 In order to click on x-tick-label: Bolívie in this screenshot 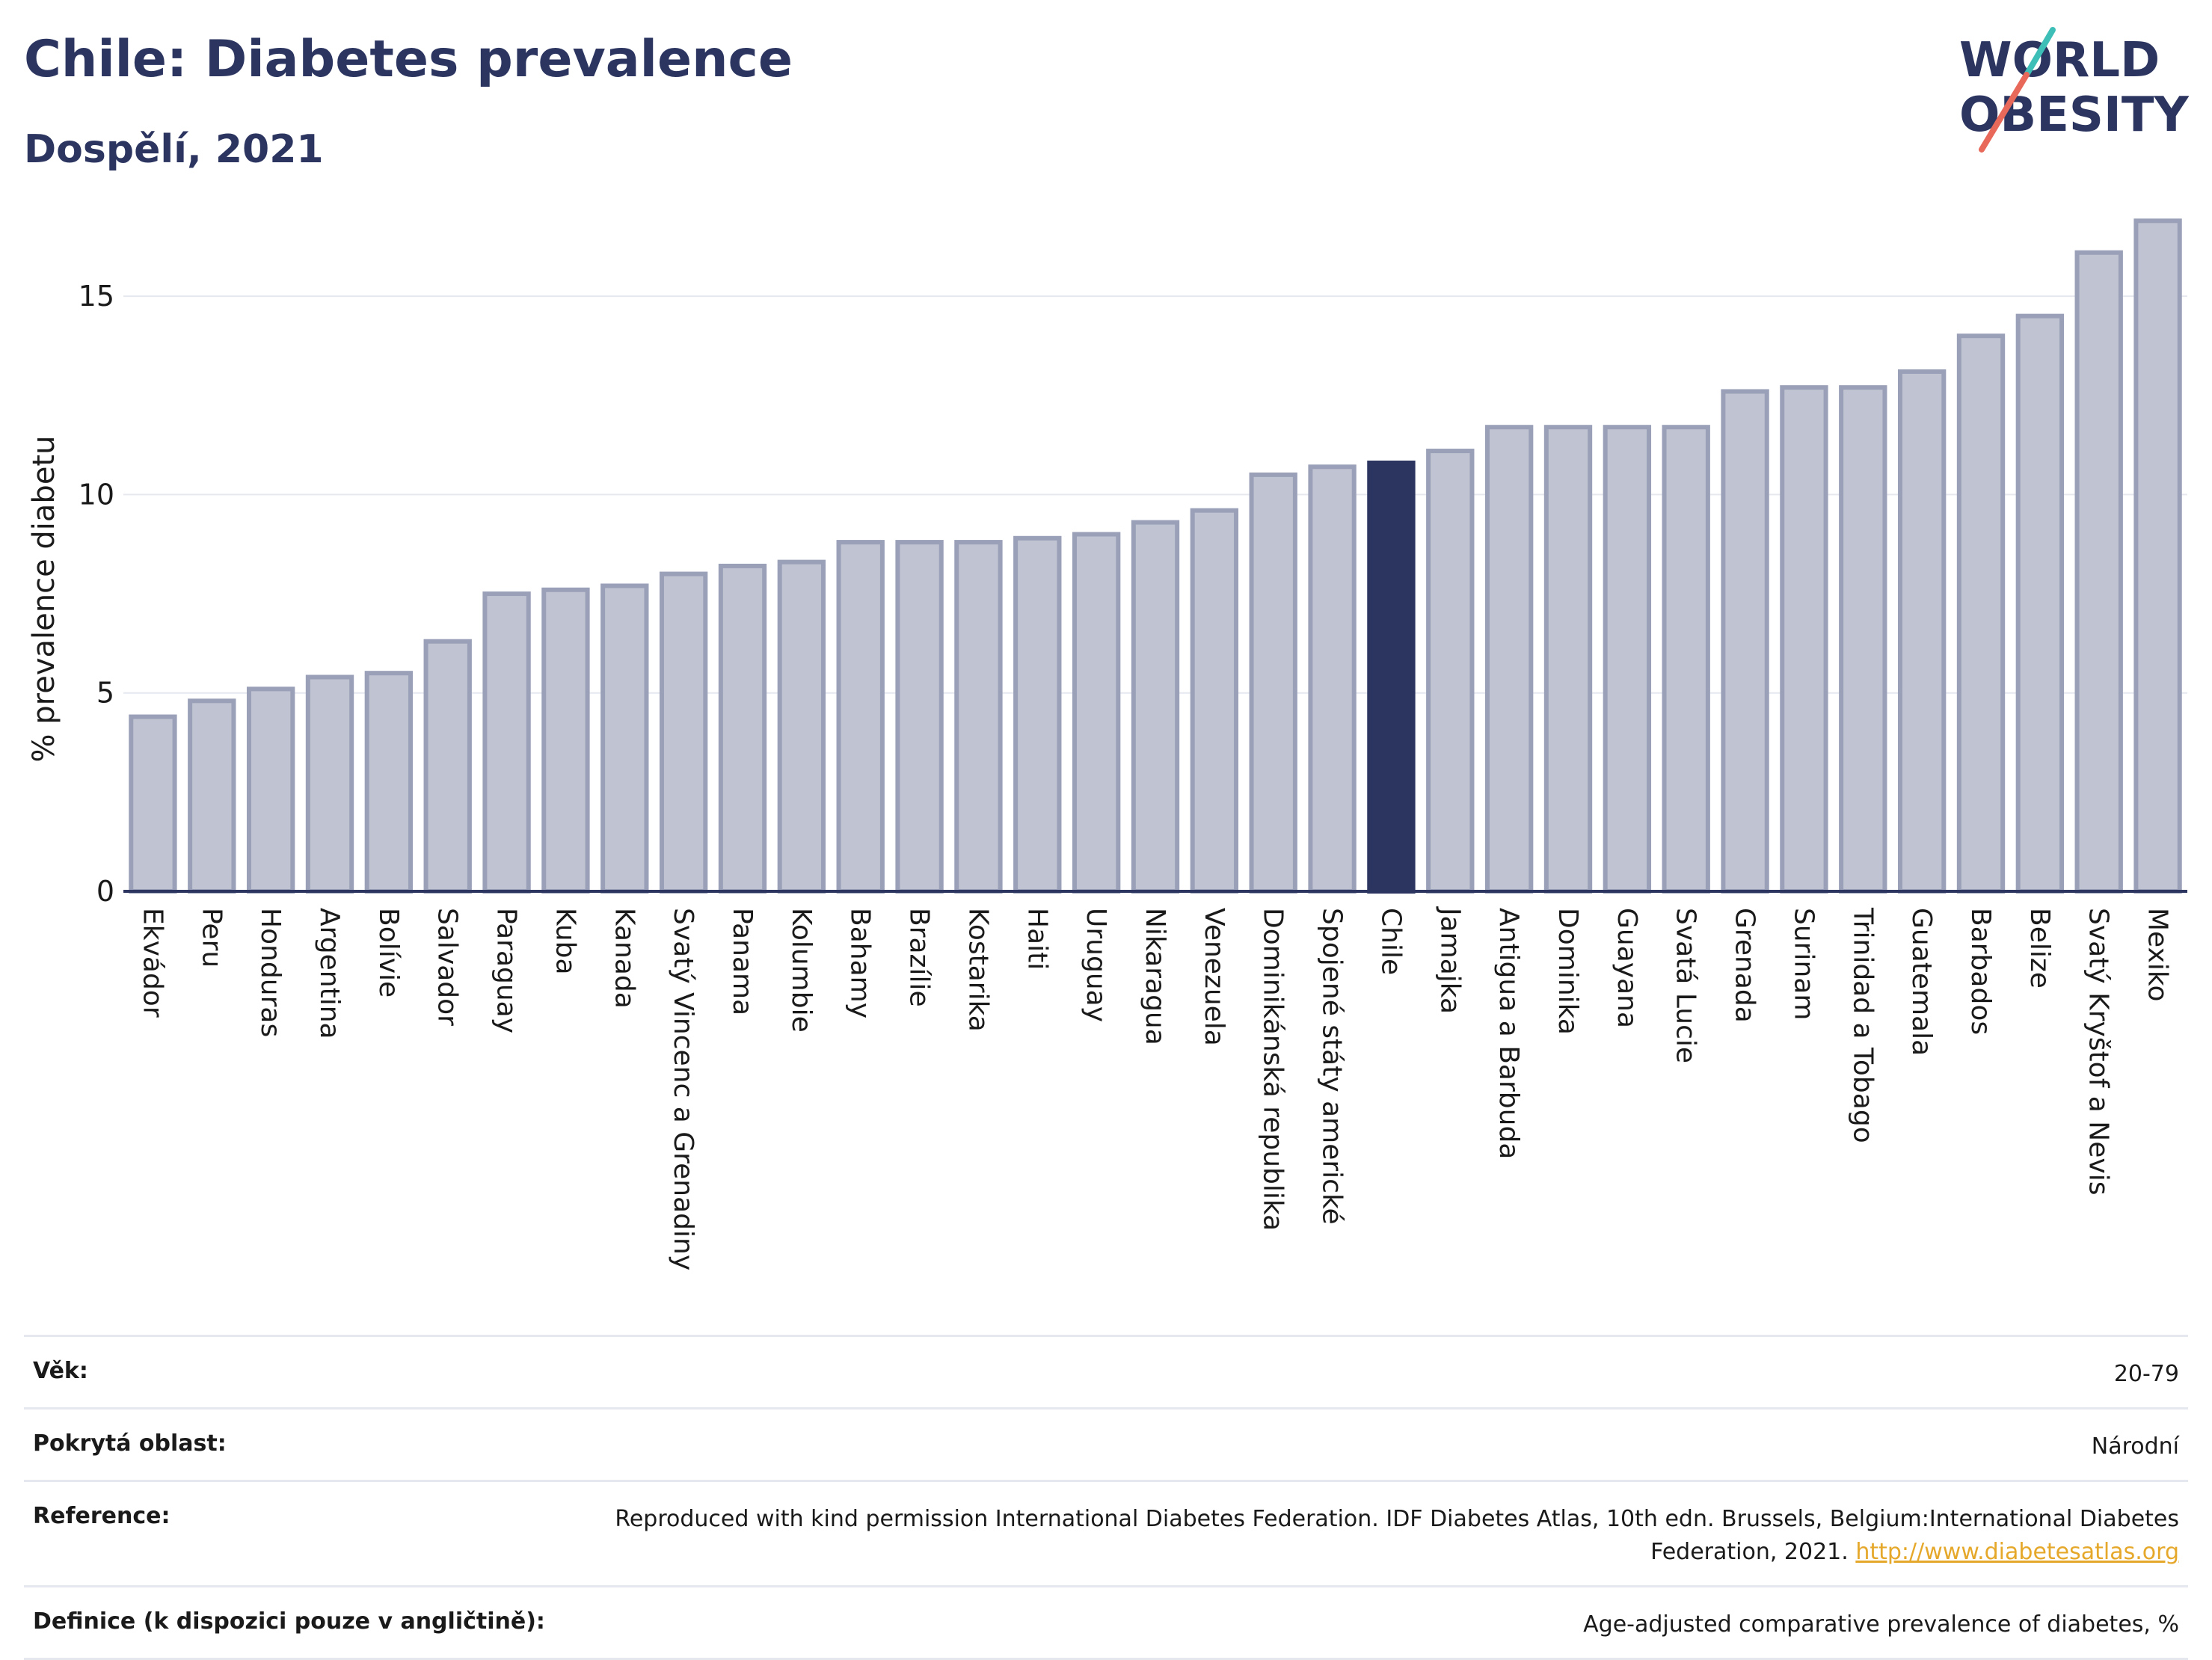, I will do `click(389, 952)`.